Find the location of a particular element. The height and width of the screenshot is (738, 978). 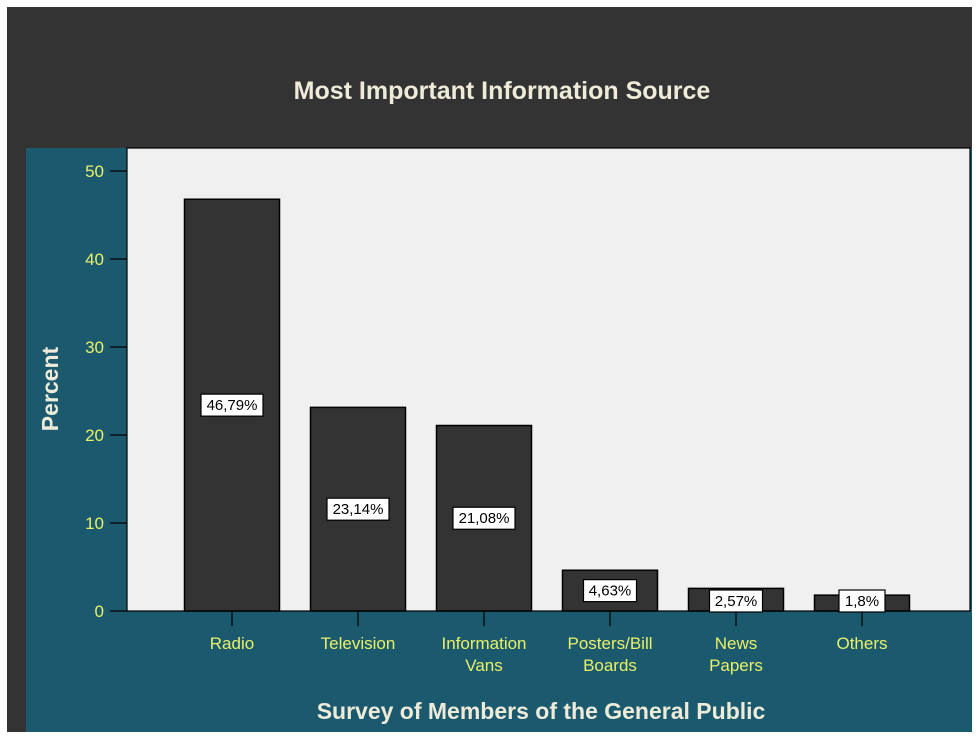

data-label: 1,8% is located at coordinates (862, 601).